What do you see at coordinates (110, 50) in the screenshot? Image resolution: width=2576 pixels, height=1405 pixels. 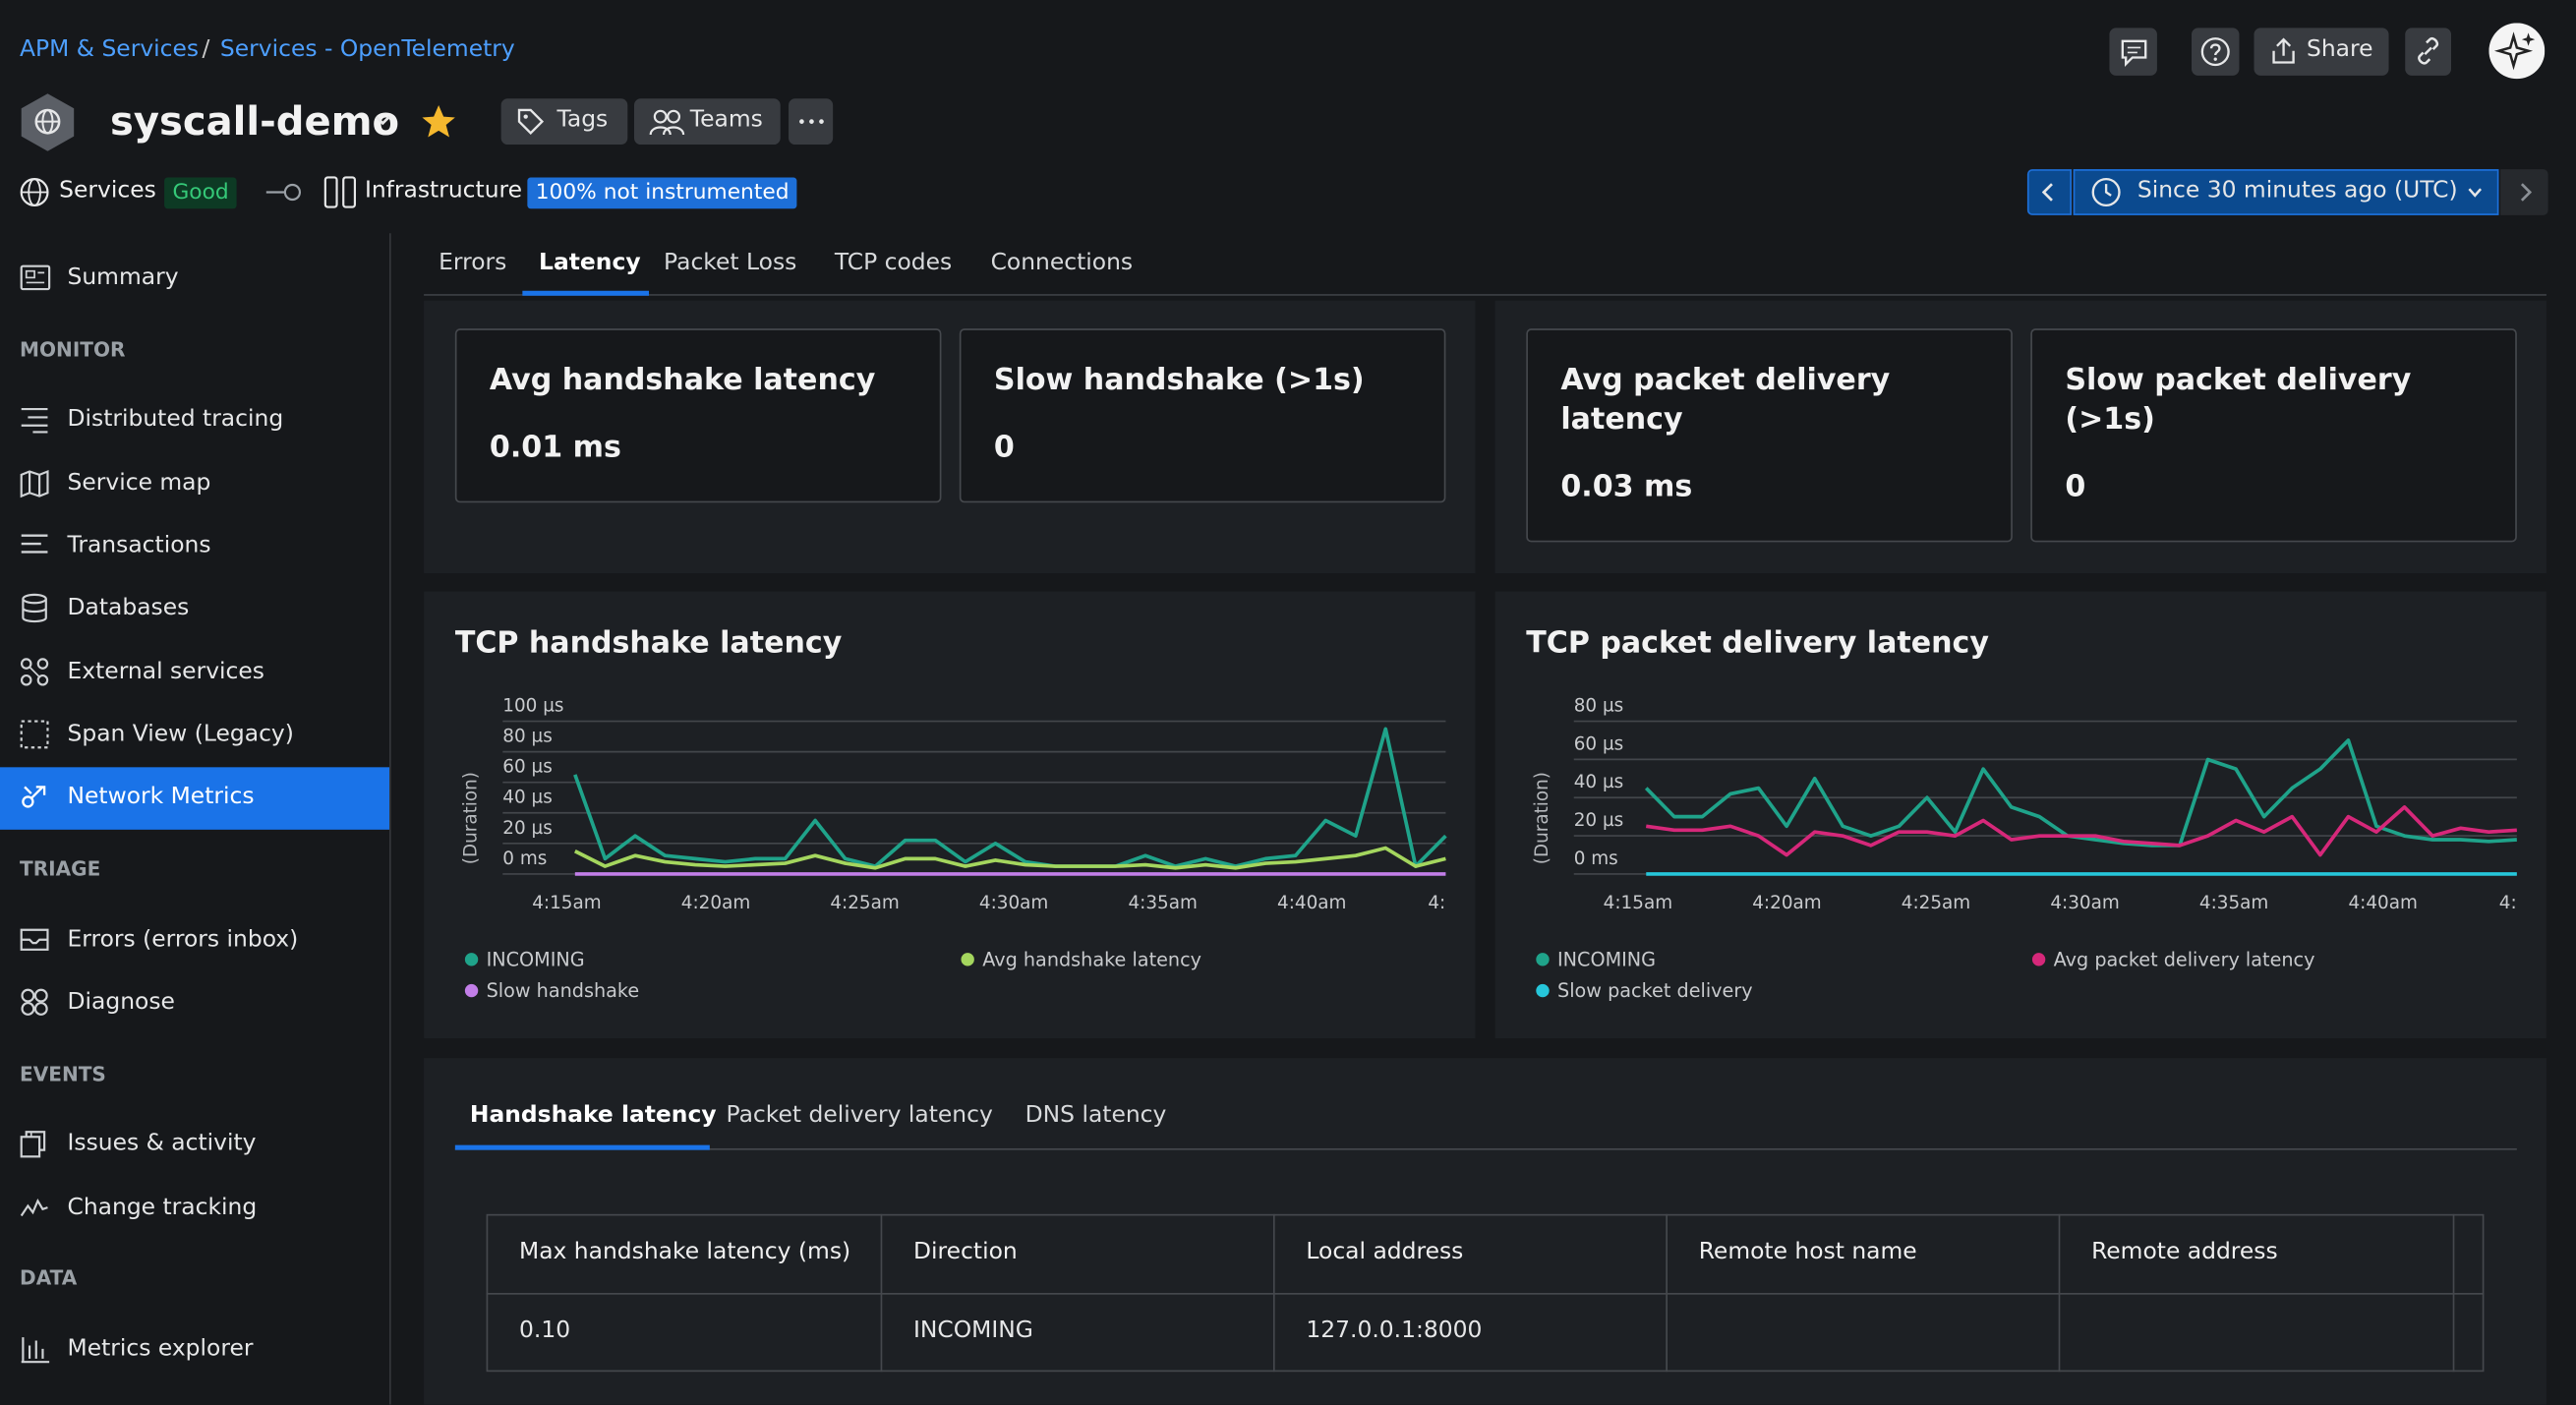 I see `breadcrumb-link: APM & Services` at bounding box center [110, 50].